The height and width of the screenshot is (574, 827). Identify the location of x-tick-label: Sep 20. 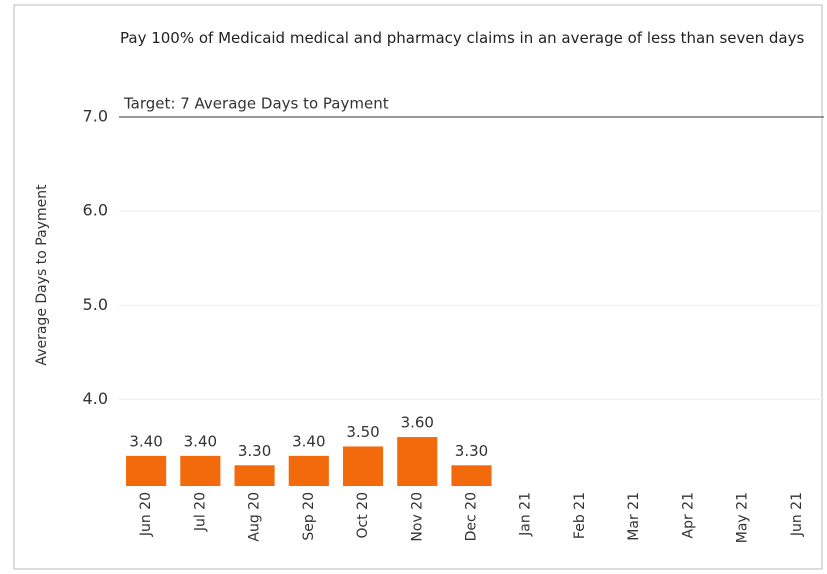
(309, 516).